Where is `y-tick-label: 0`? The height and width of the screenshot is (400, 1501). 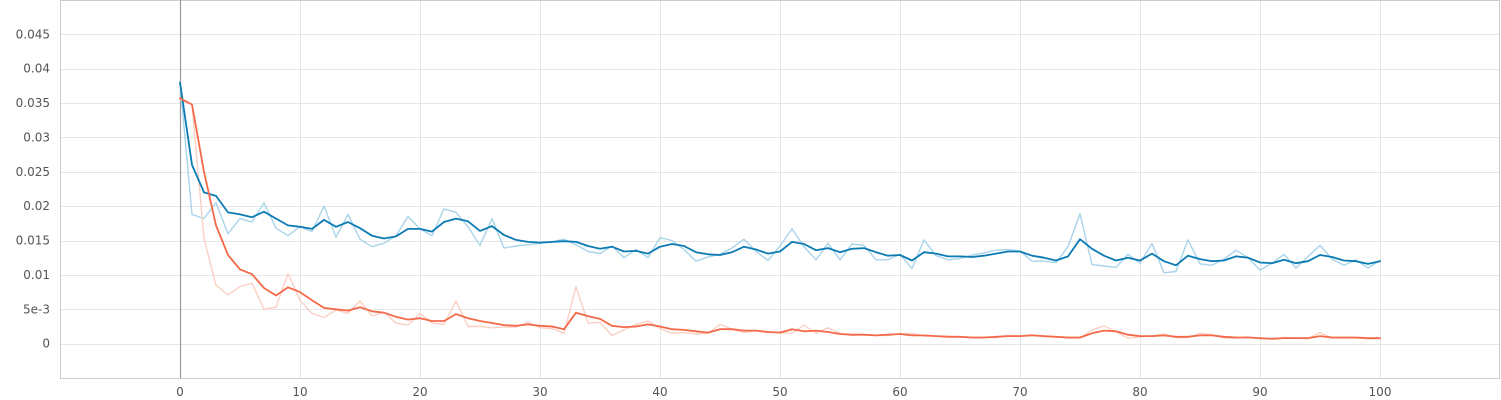 y-tick-label: 0 is located at coordinates (46, 344).